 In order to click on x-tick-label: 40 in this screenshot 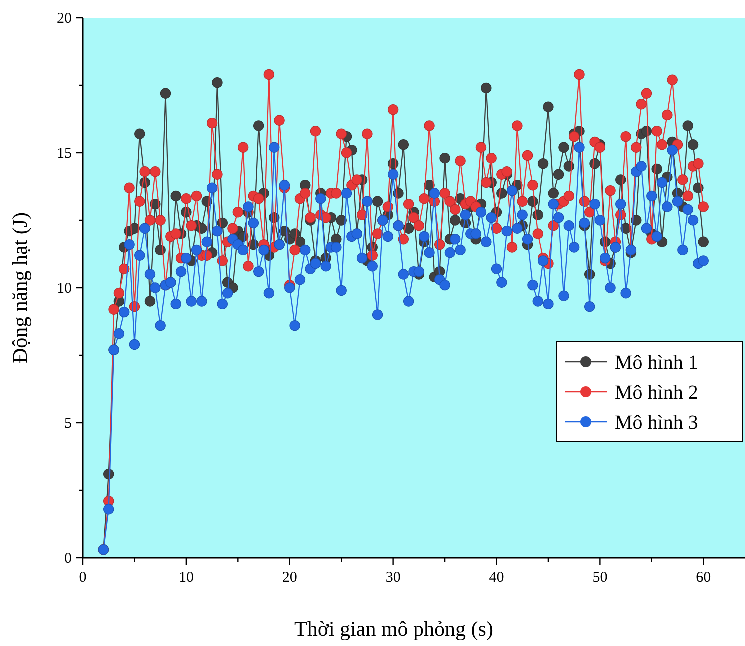, I will do `click(496, 578)`.